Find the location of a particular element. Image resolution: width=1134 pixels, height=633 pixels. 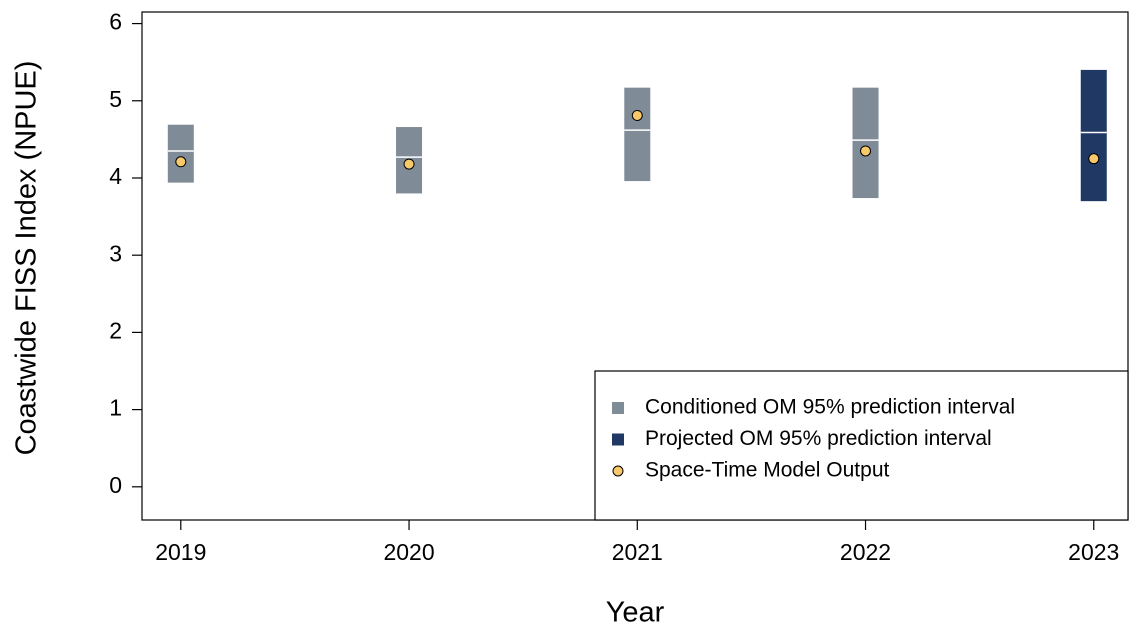

x-tick-label: 2023 is located at coordinates (1093, 552).